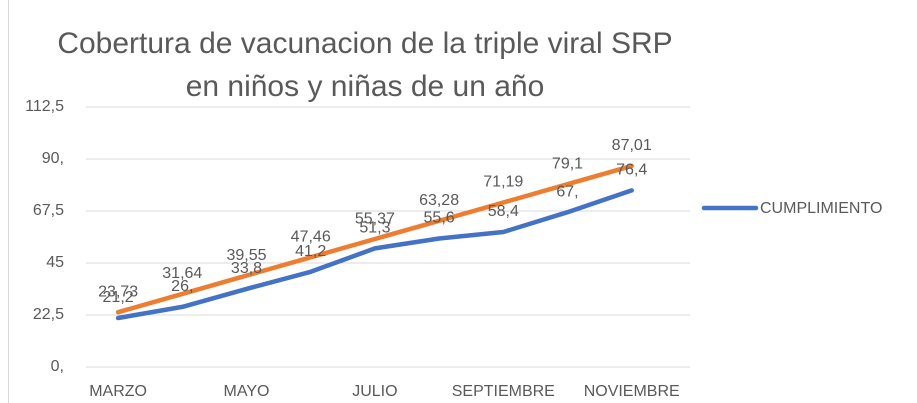  What do you see at coordinates (246, 268) in the screenshot?
I see `data-label: 33,8` at bounding box center [246, 268].